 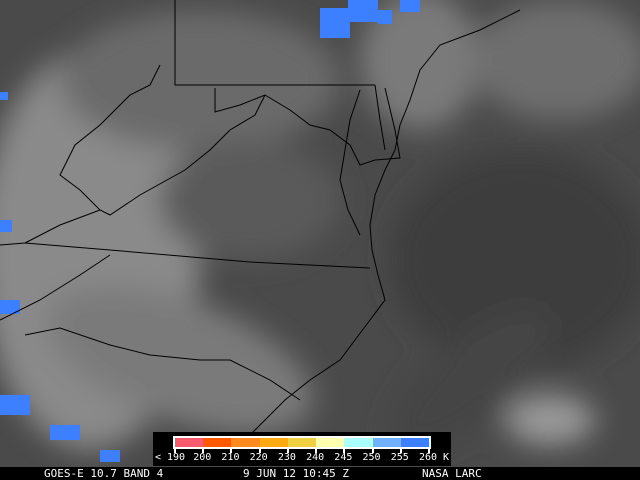 I want to click on legend-label: 260 K, so click(x=434, y=457).